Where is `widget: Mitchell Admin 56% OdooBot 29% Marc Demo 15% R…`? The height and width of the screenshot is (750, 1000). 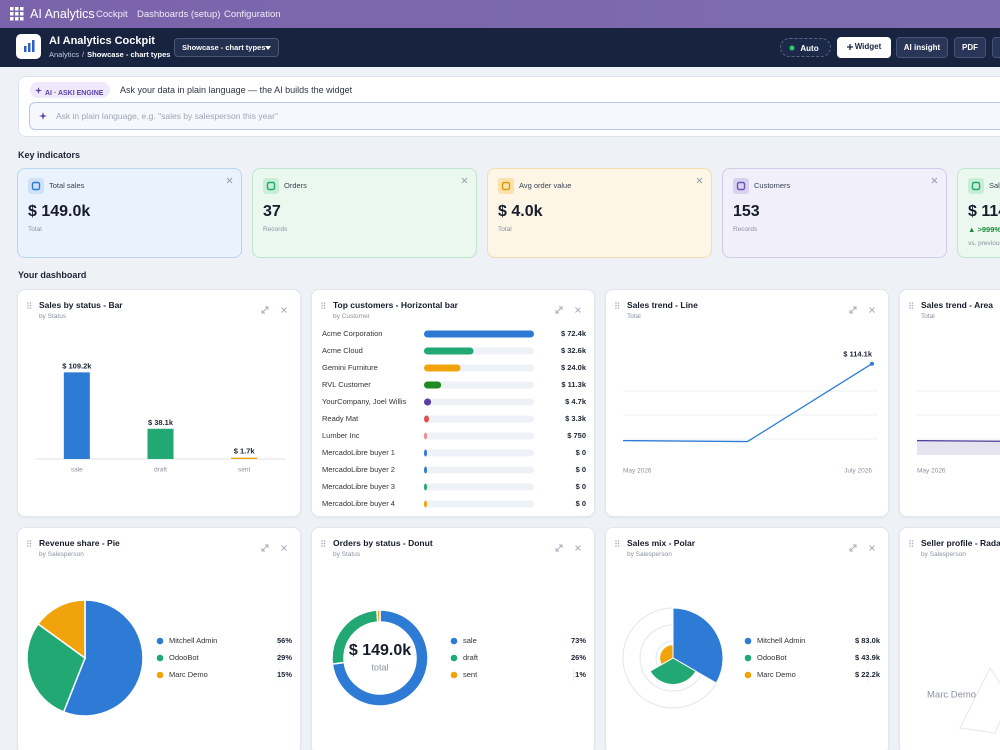 widget: Mitchell Admin 56% OdooBot 29% Marc Demo 15% R… is located at coordinates (159, 638).